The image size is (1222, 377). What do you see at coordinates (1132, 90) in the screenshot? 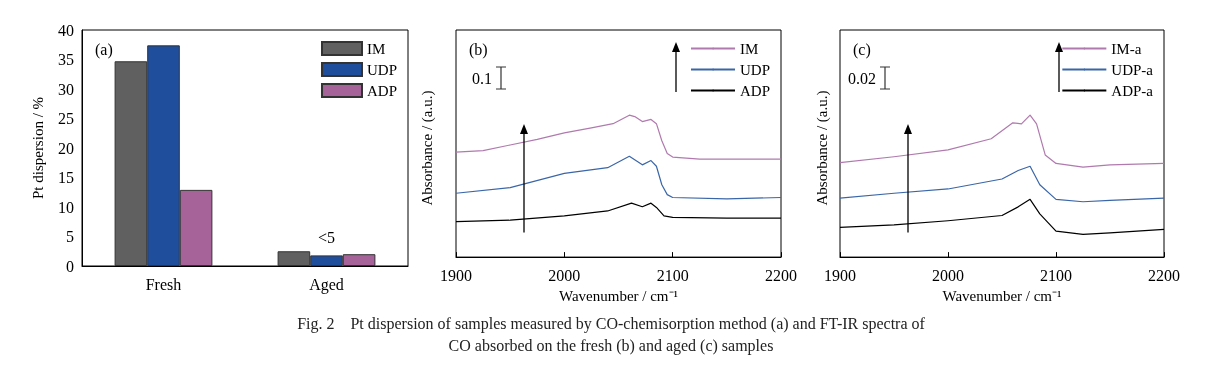
I see `legend-label: ADP-a` at bounding box center [1132, 90].